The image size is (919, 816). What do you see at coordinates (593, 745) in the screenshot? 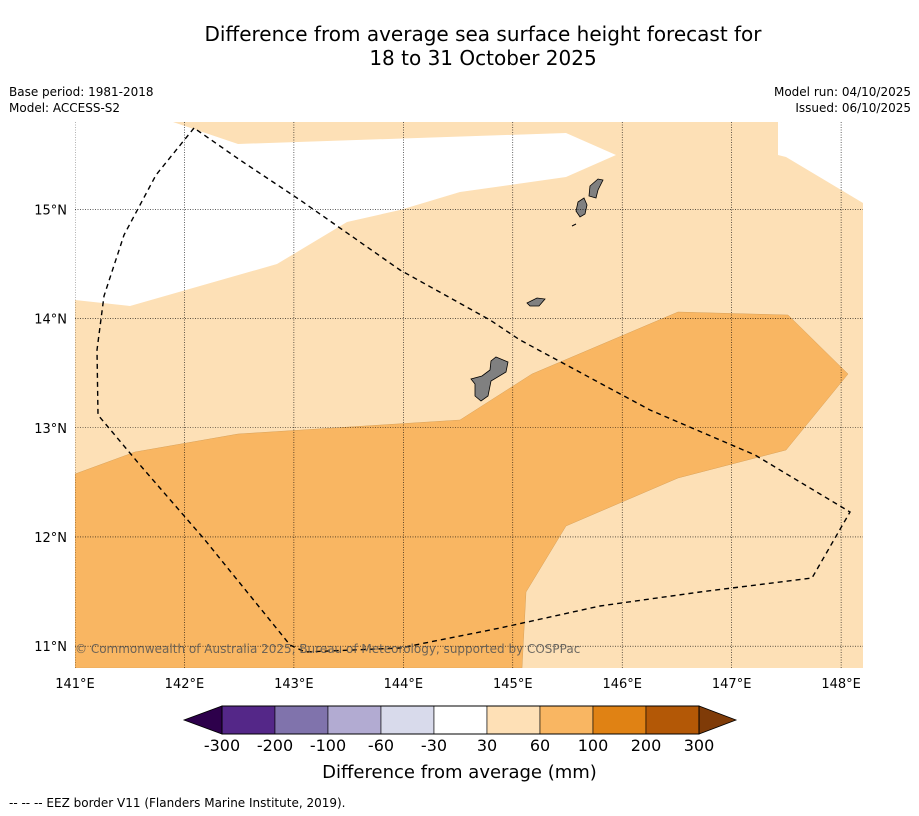
I see `colorbar-tick-label: 100` at bounding box center [593, 745].